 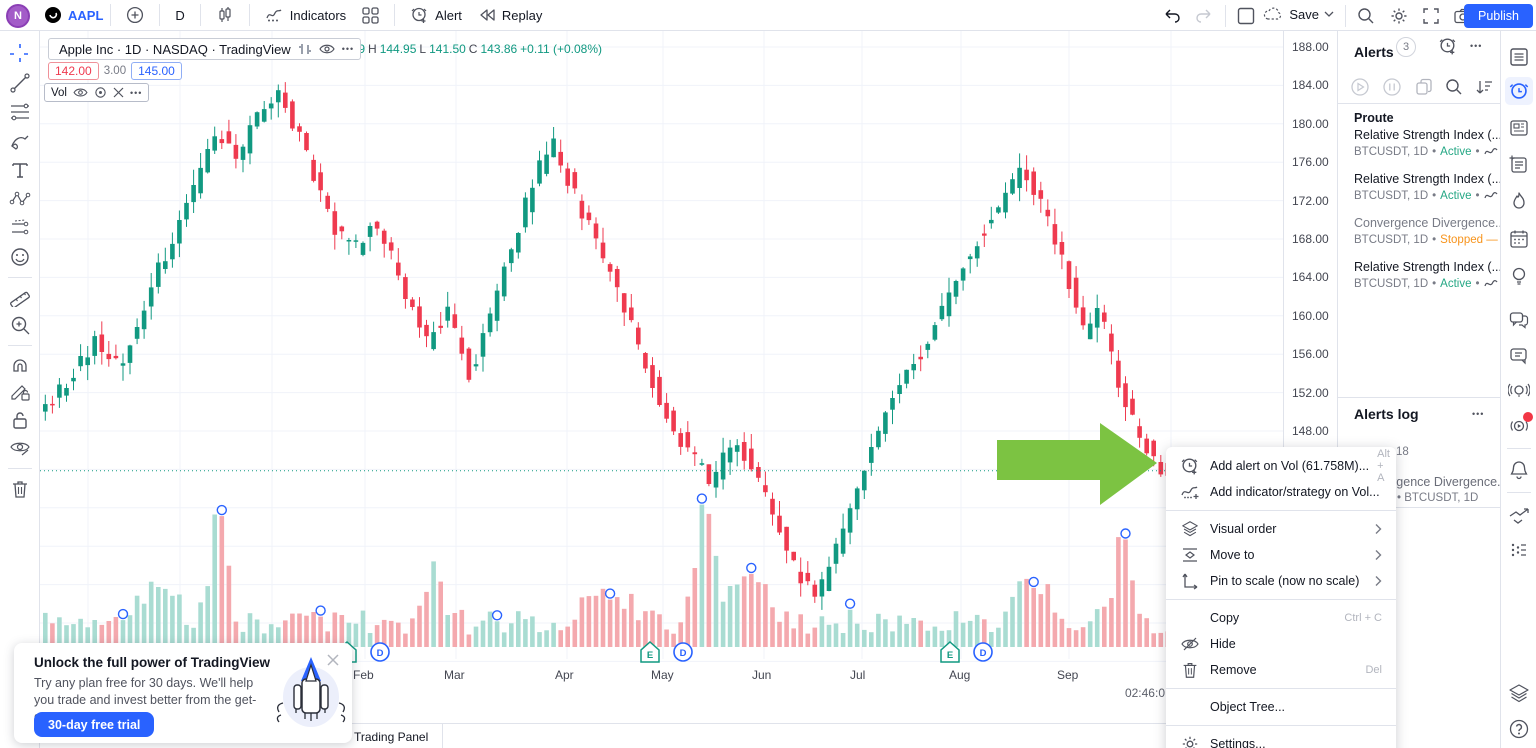 What do you see at coordinates (20, 54) in the screenshot?
I see `crosshair-tool` at bounding box center [20, 54].